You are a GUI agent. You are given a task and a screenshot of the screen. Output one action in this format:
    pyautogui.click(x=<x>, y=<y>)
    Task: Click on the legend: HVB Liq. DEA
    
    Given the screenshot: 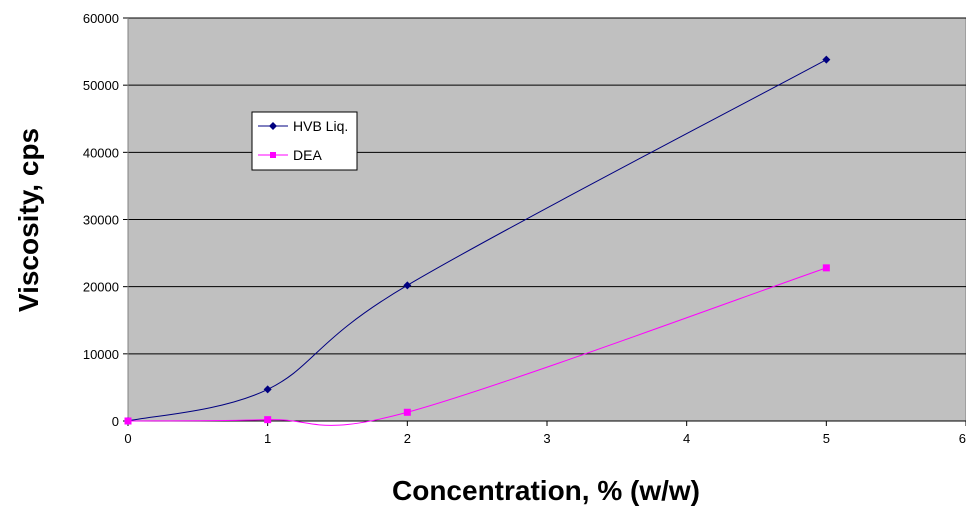 What is the action you would take?
    pyautogui.click(x=304, y=141)
    